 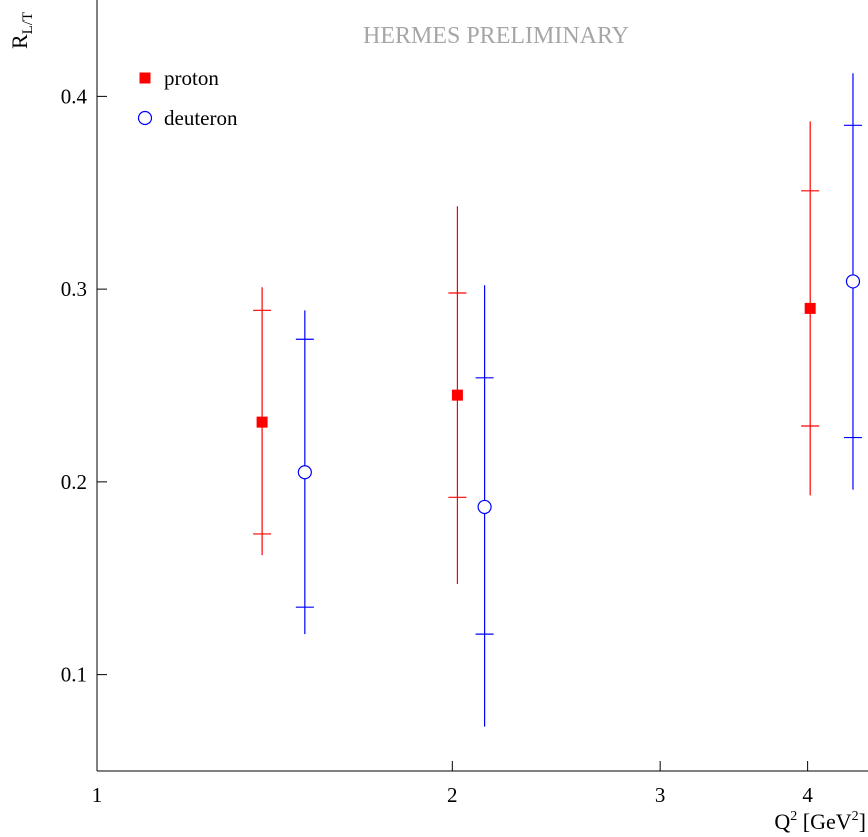 I want to click on legend-label-deuteron: deuteron, so click(x=201, y=118).